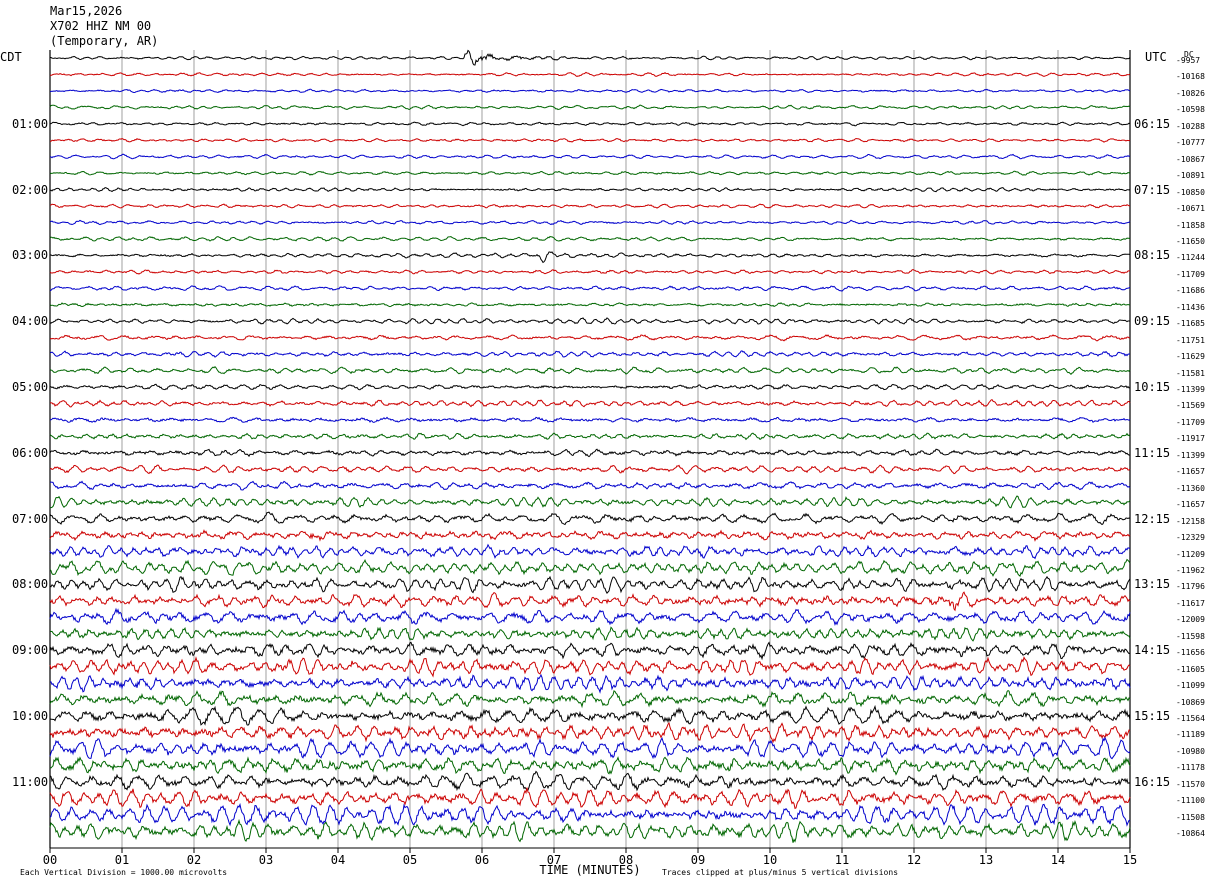 This screenshot has width=1210, height=886. What do you see at coordinates (410, 860) in the screenshot?
I see `x-tick-label-05: 05` at bounding box center [410, 860].